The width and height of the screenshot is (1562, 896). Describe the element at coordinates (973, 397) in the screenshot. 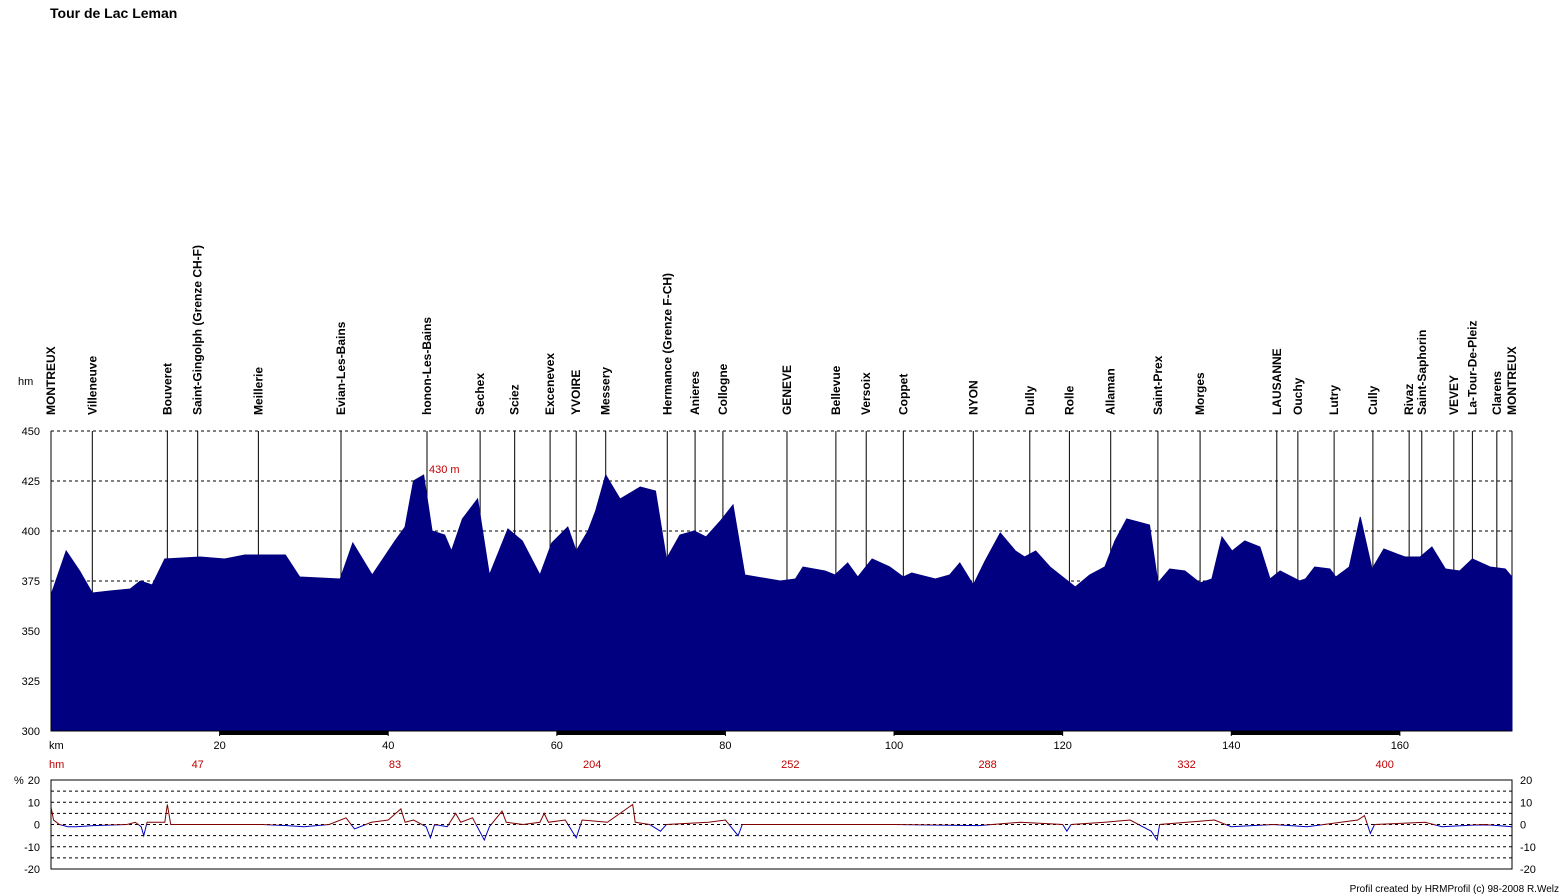

I see `town-label: NYON` at that location.